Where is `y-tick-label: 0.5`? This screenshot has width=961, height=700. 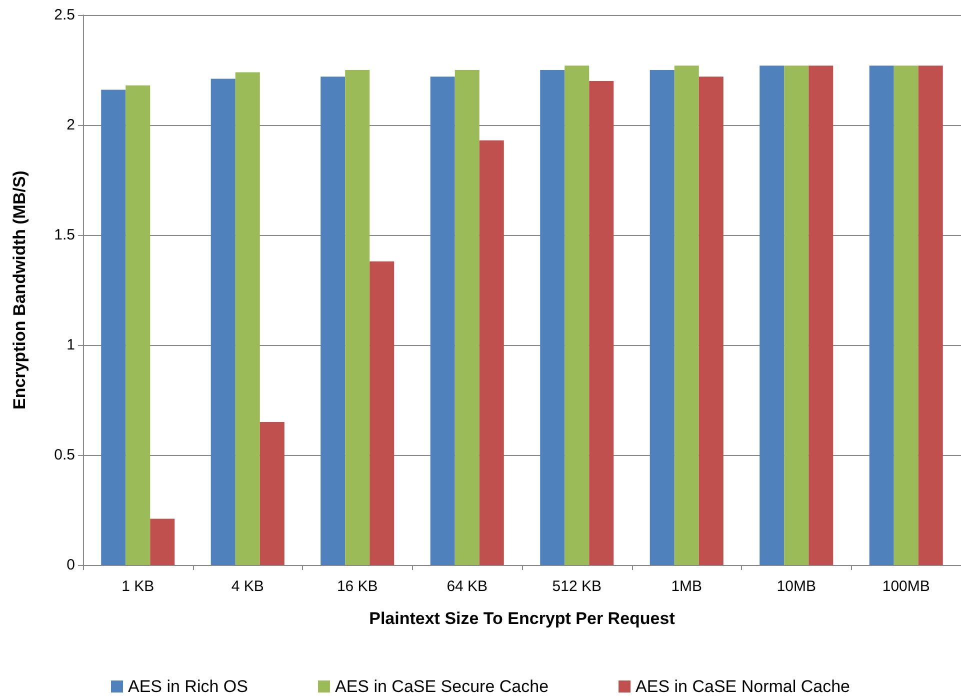 y-tick-label: 0.5 is located at coordinates (64, 455).